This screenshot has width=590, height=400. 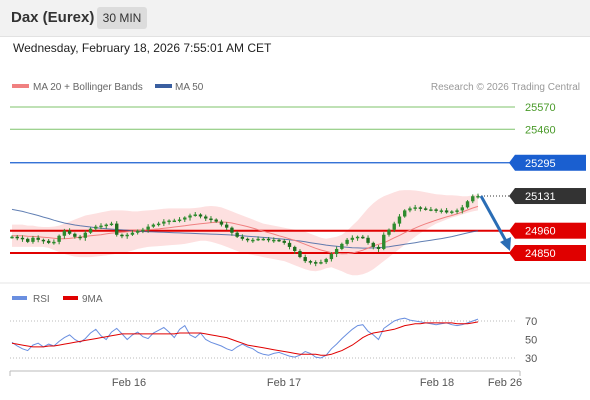 I want to click on last-price-label: 25131, so click(x=540, y=197).